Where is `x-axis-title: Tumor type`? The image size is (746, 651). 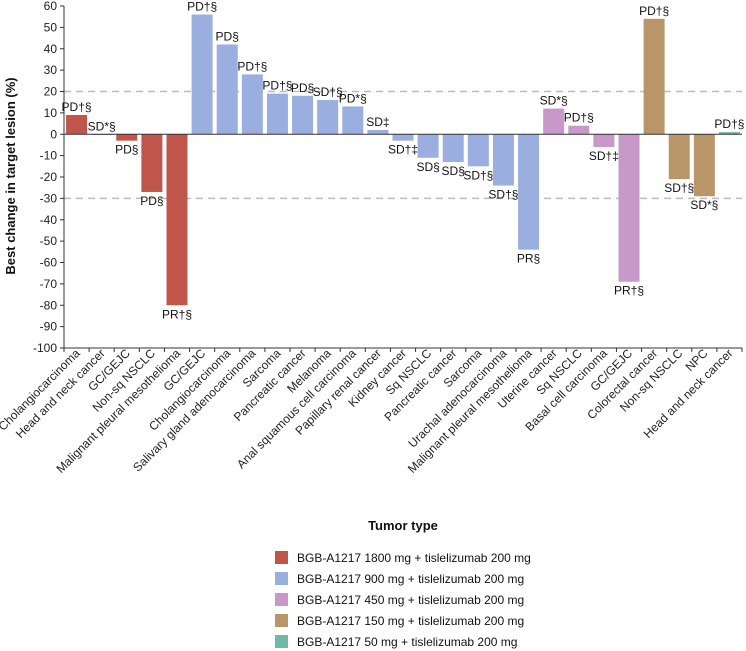 x-axis-title: Tumor type is located at coordinates (403, 525).